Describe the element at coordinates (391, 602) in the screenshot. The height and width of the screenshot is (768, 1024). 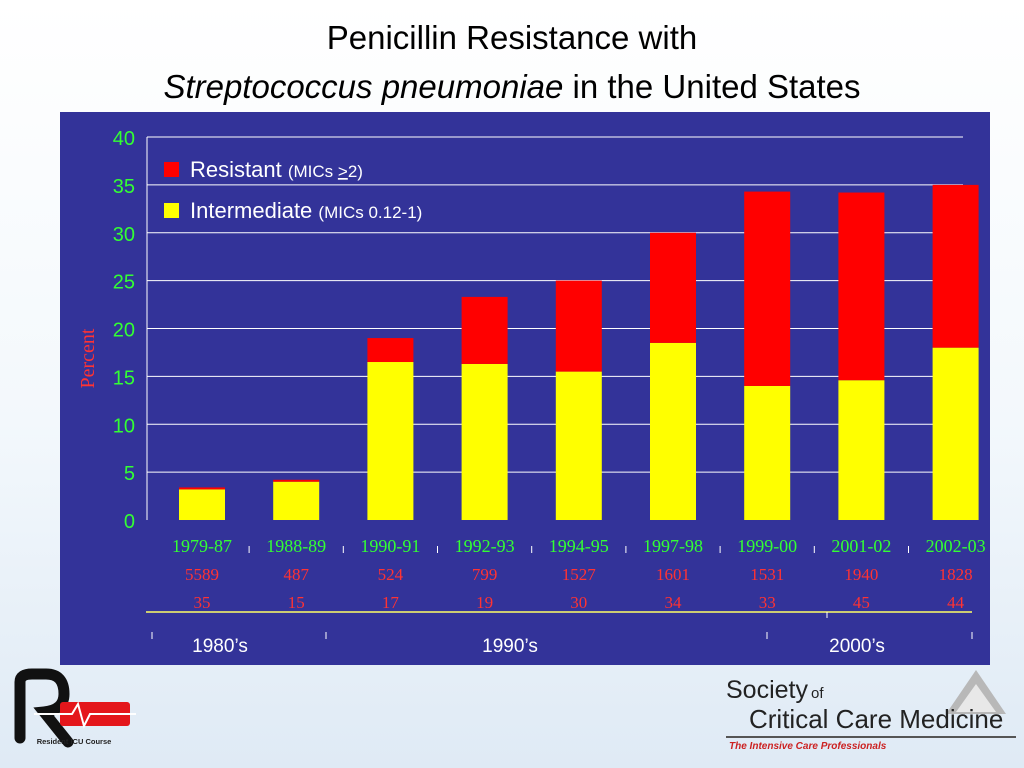
I see `row3-label: 17` at that location.